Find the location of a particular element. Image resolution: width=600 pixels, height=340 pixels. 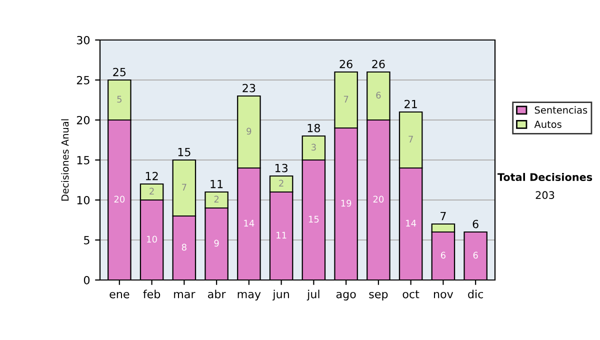

data-label: 5 is located at coordinates (119, 99).